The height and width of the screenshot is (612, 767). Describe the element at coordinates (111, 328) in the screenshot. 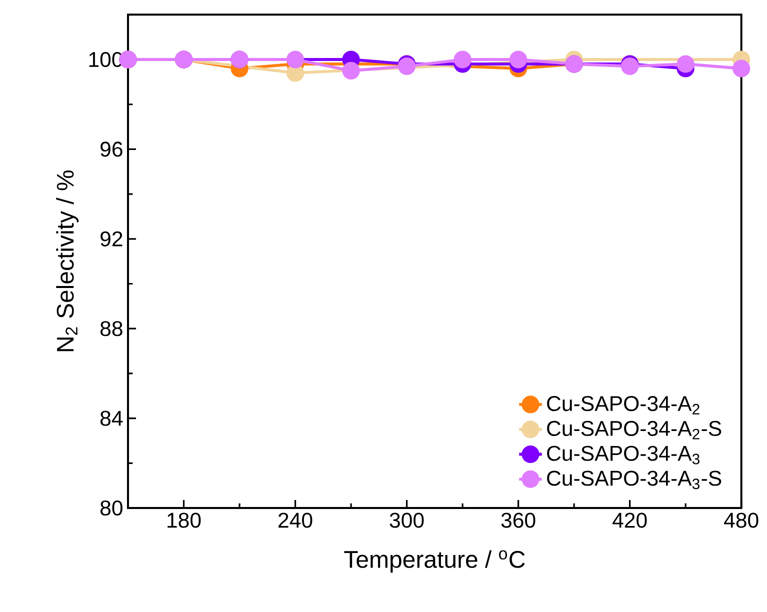

I see `y-tick-label: 88` at that location.